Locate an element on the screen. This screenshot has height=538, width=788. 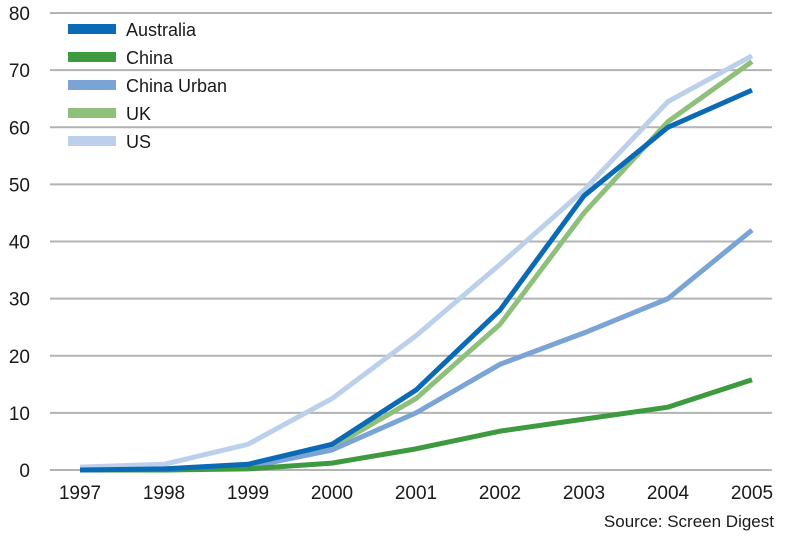
y-tick-label: 30 is located at coordinates (19, 300).